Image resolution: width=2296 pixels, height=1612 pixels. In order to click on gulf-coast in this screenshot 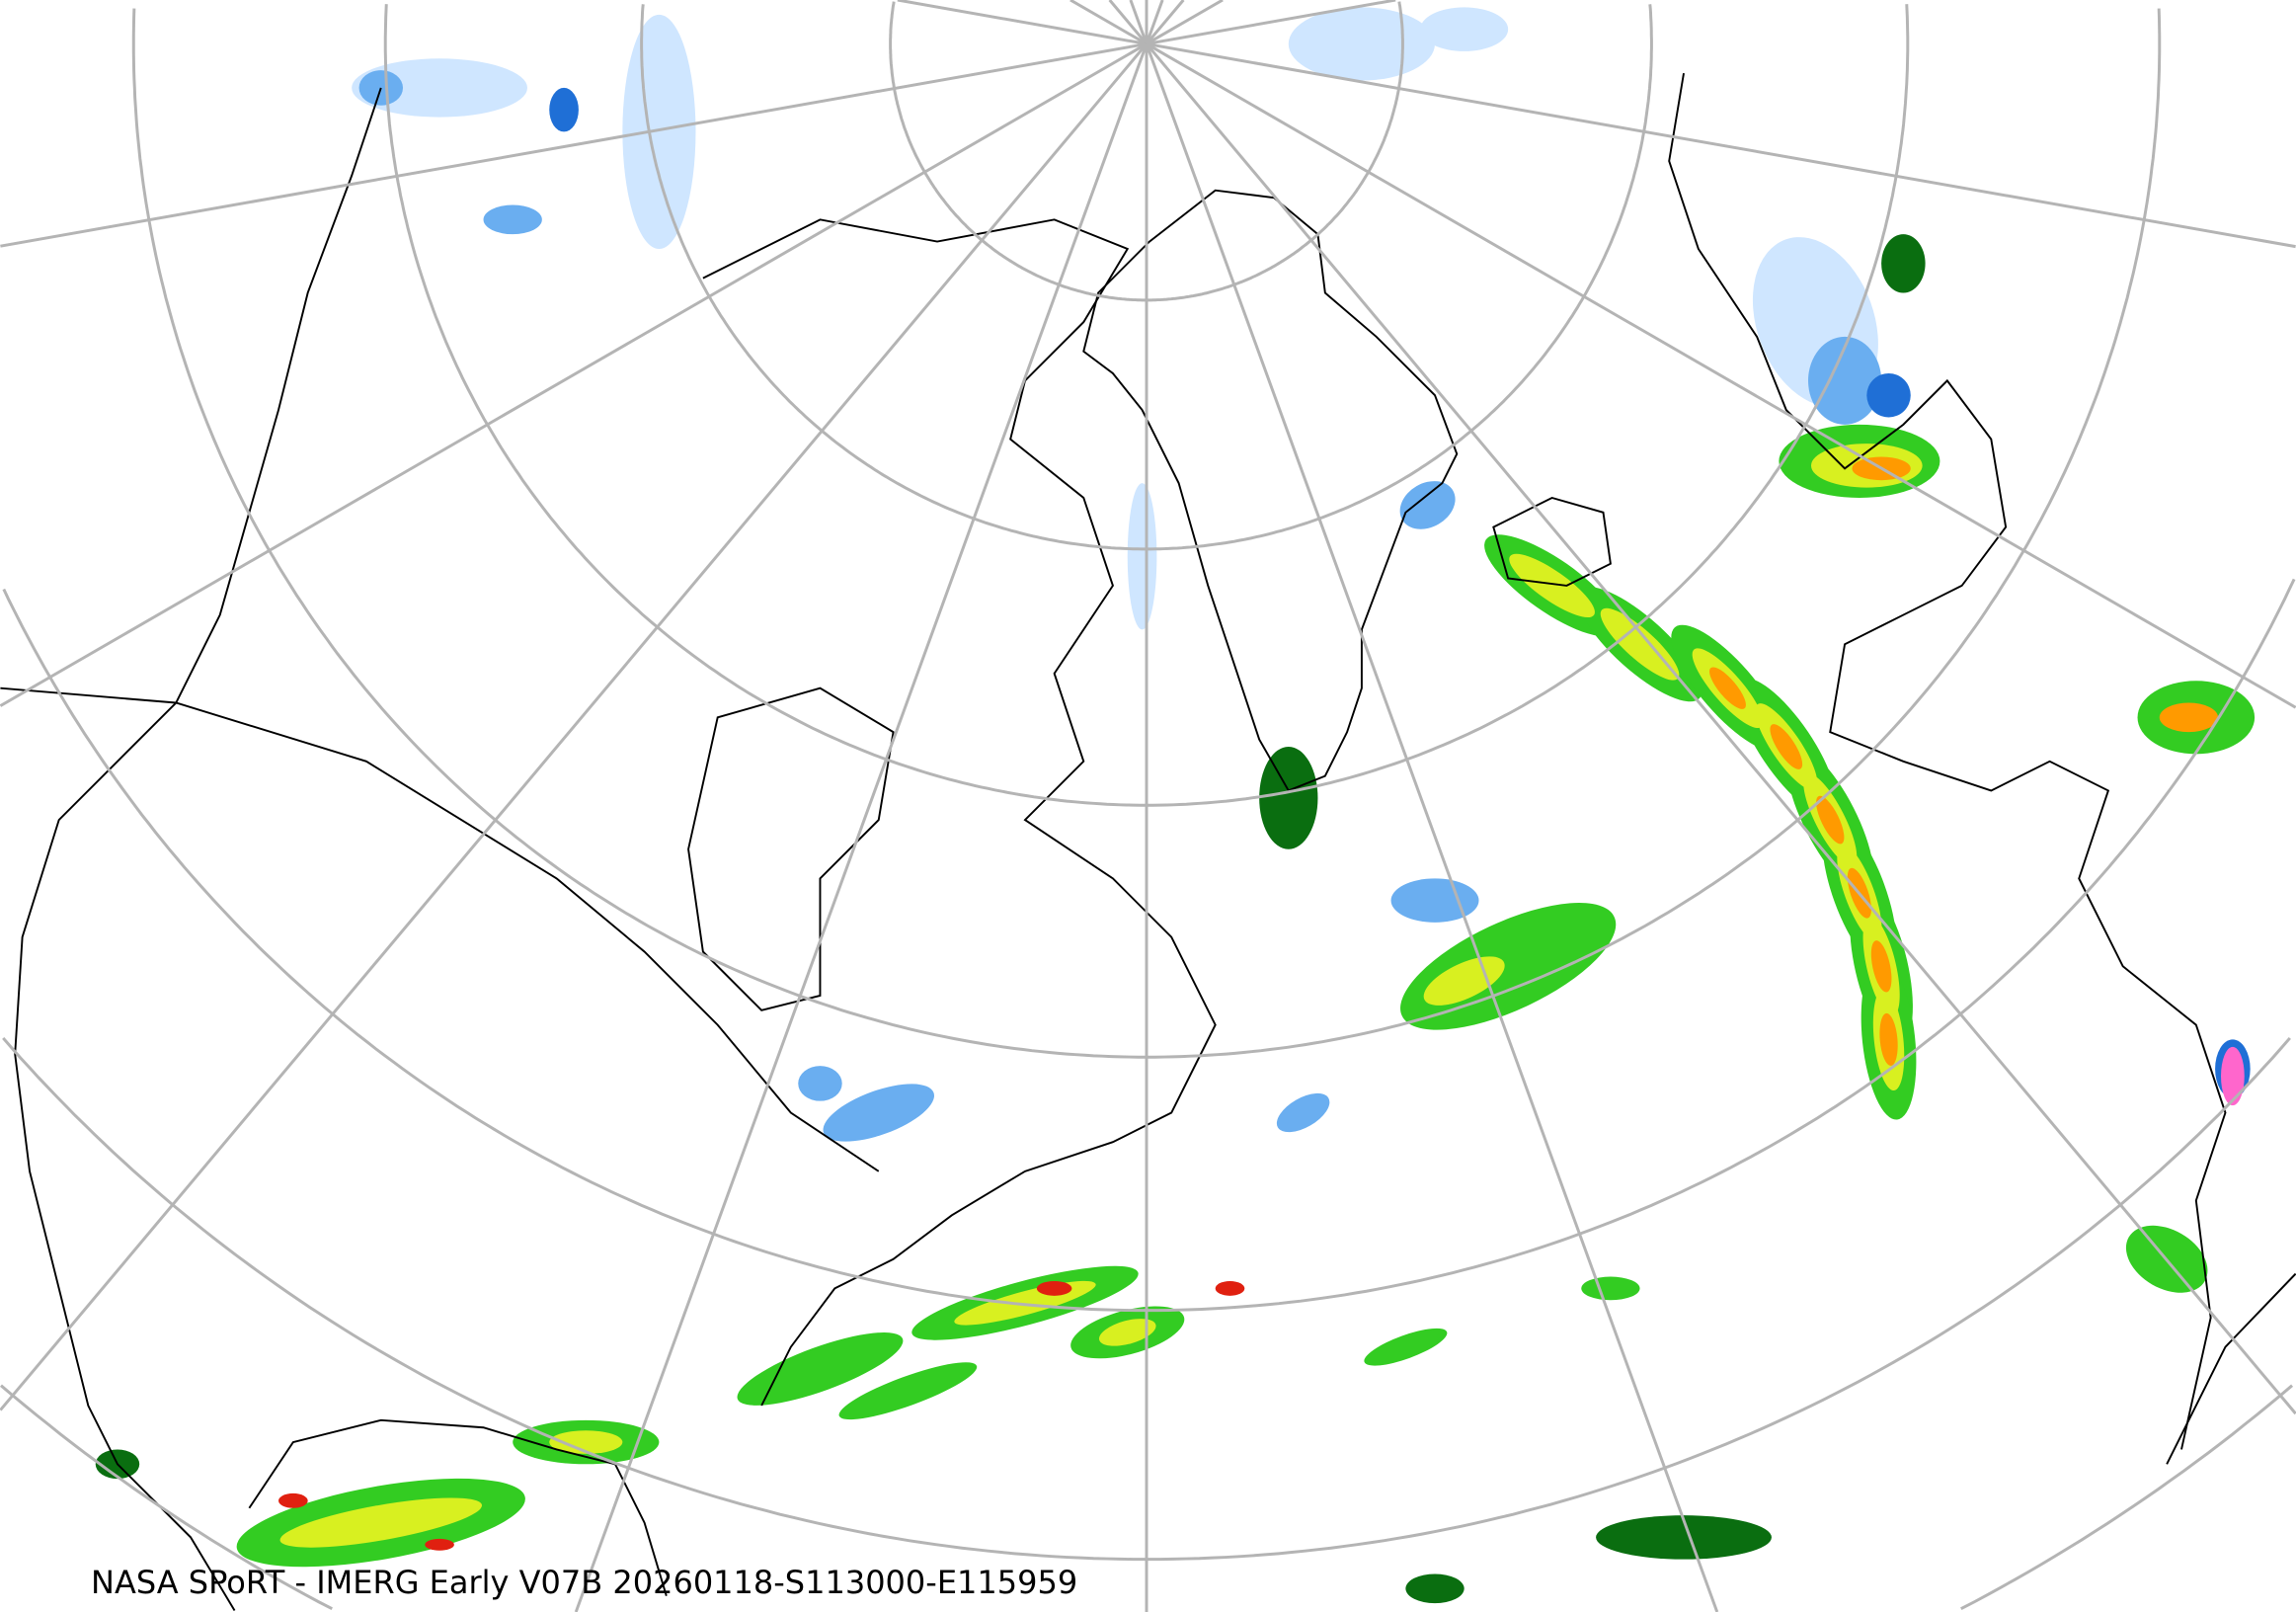, I will do `click(458, 1507)`.